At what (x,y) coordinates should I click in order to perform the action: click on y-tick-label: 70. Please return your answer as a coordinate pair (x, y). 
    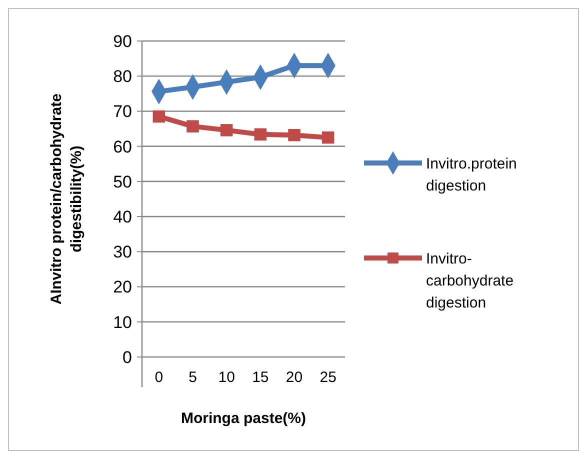
    Looking at the image, I should click on (122, 112).